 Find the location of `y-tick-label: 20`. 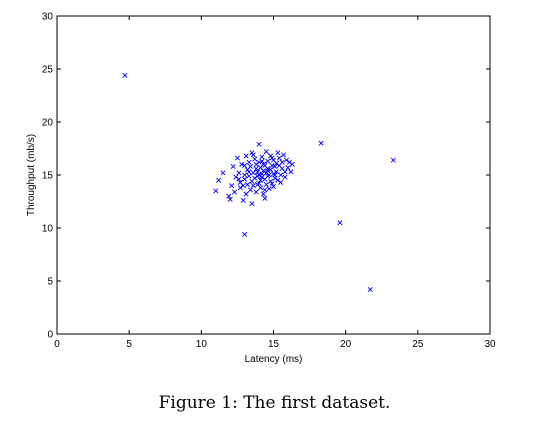

y-tick-label: 20 is located at coordinates (48, 123).